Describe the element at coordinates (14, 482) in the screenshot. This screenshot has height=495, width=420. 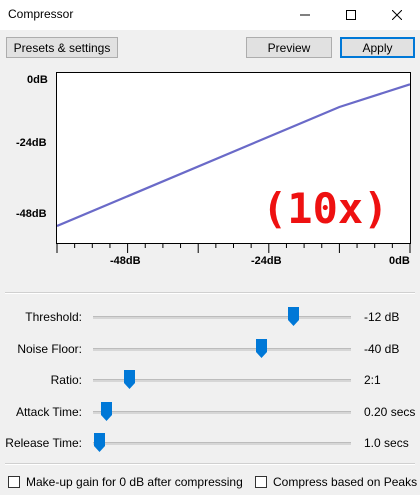
I see `makeup-gain-box` at that location.